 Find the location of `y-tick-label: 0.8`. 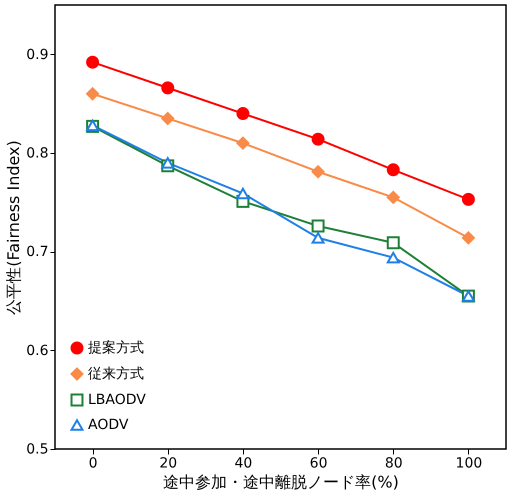

y-tick-label: 0.8 is located at coordinates (37, 154).